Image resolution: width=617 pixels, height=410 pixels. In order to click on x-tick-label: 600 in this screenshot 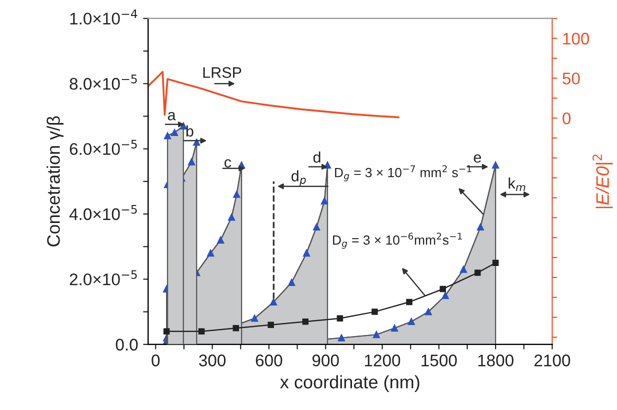, I will do `click(269, 360)`.